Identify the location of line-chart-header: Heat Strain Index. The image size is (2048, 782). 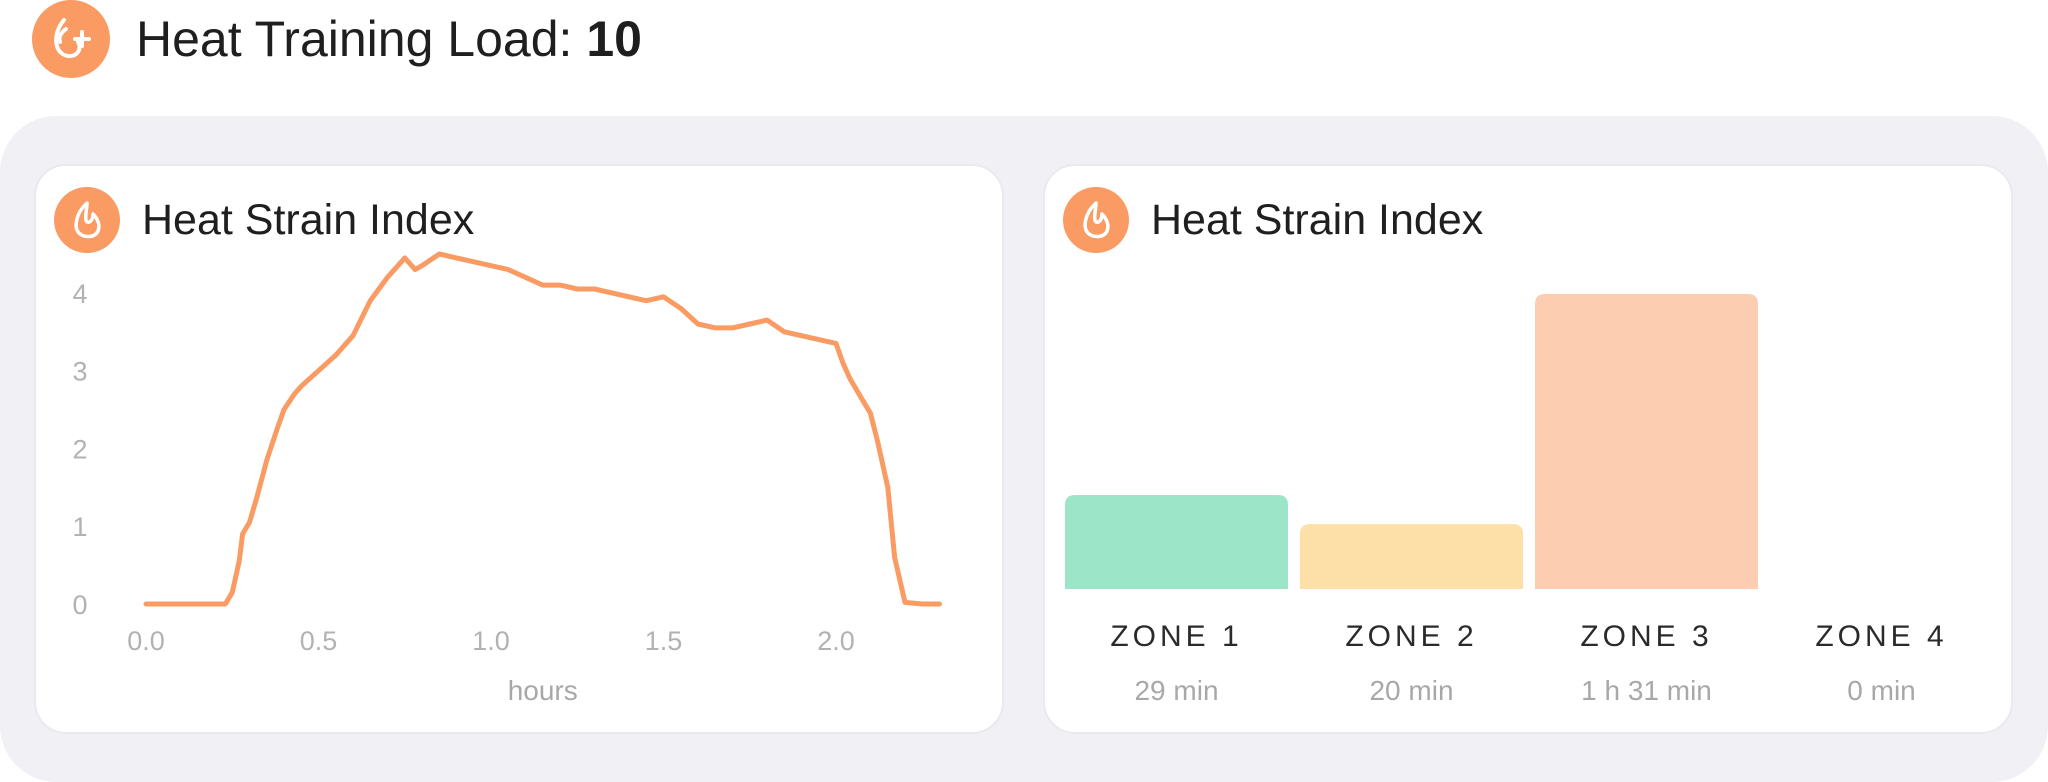
(264, 220).